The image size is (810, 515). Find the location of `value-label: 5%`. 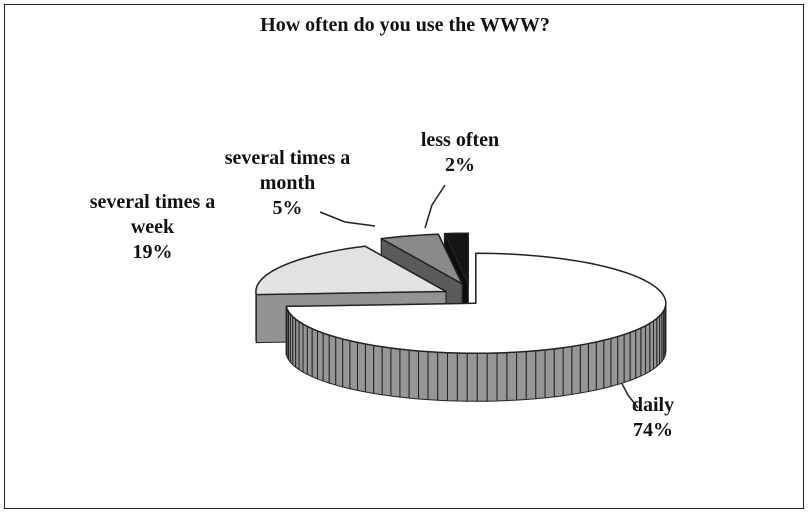

value-label: 5% is located at coordinates (287, 208).